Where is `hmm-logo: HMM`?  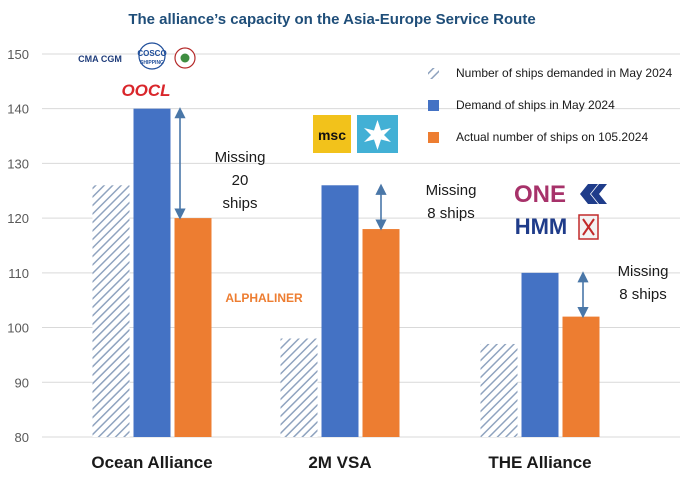 hmm-logo: HMM is located at coordinates (541, 226).